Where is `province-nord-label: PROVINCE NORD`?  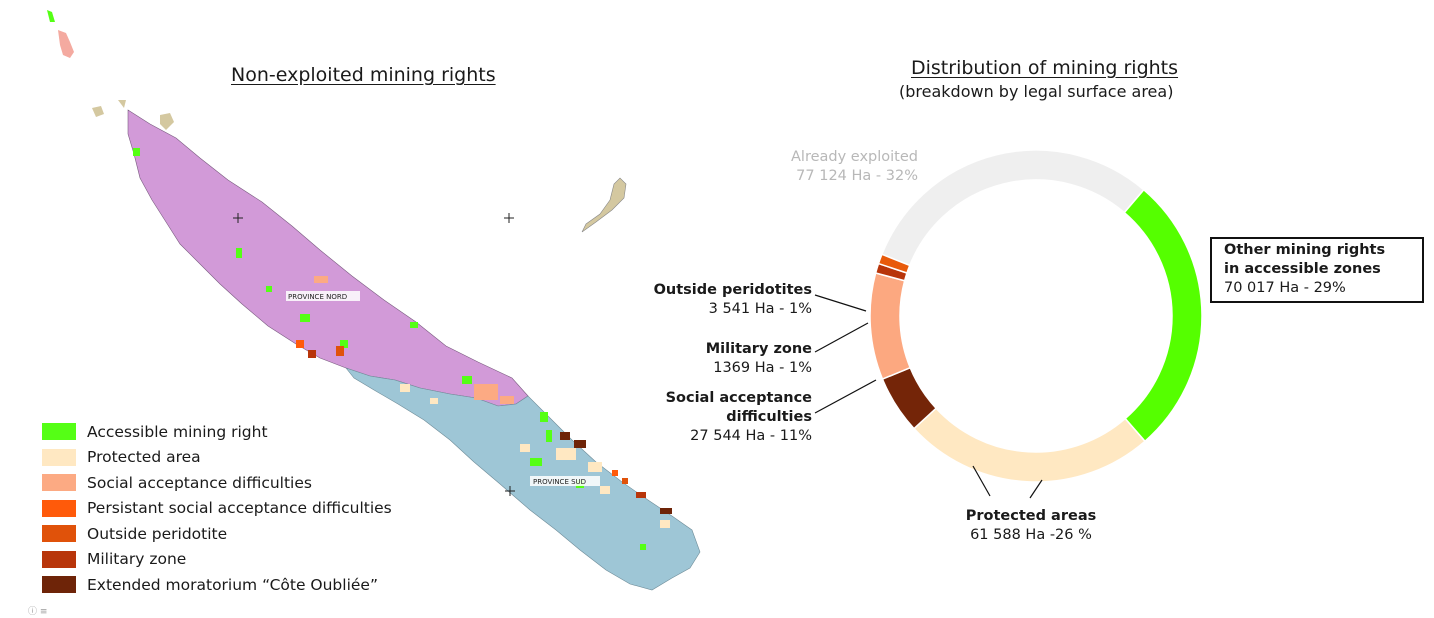
province-nord-label: PROVINCE NORD is located at coordinates (317, 297).